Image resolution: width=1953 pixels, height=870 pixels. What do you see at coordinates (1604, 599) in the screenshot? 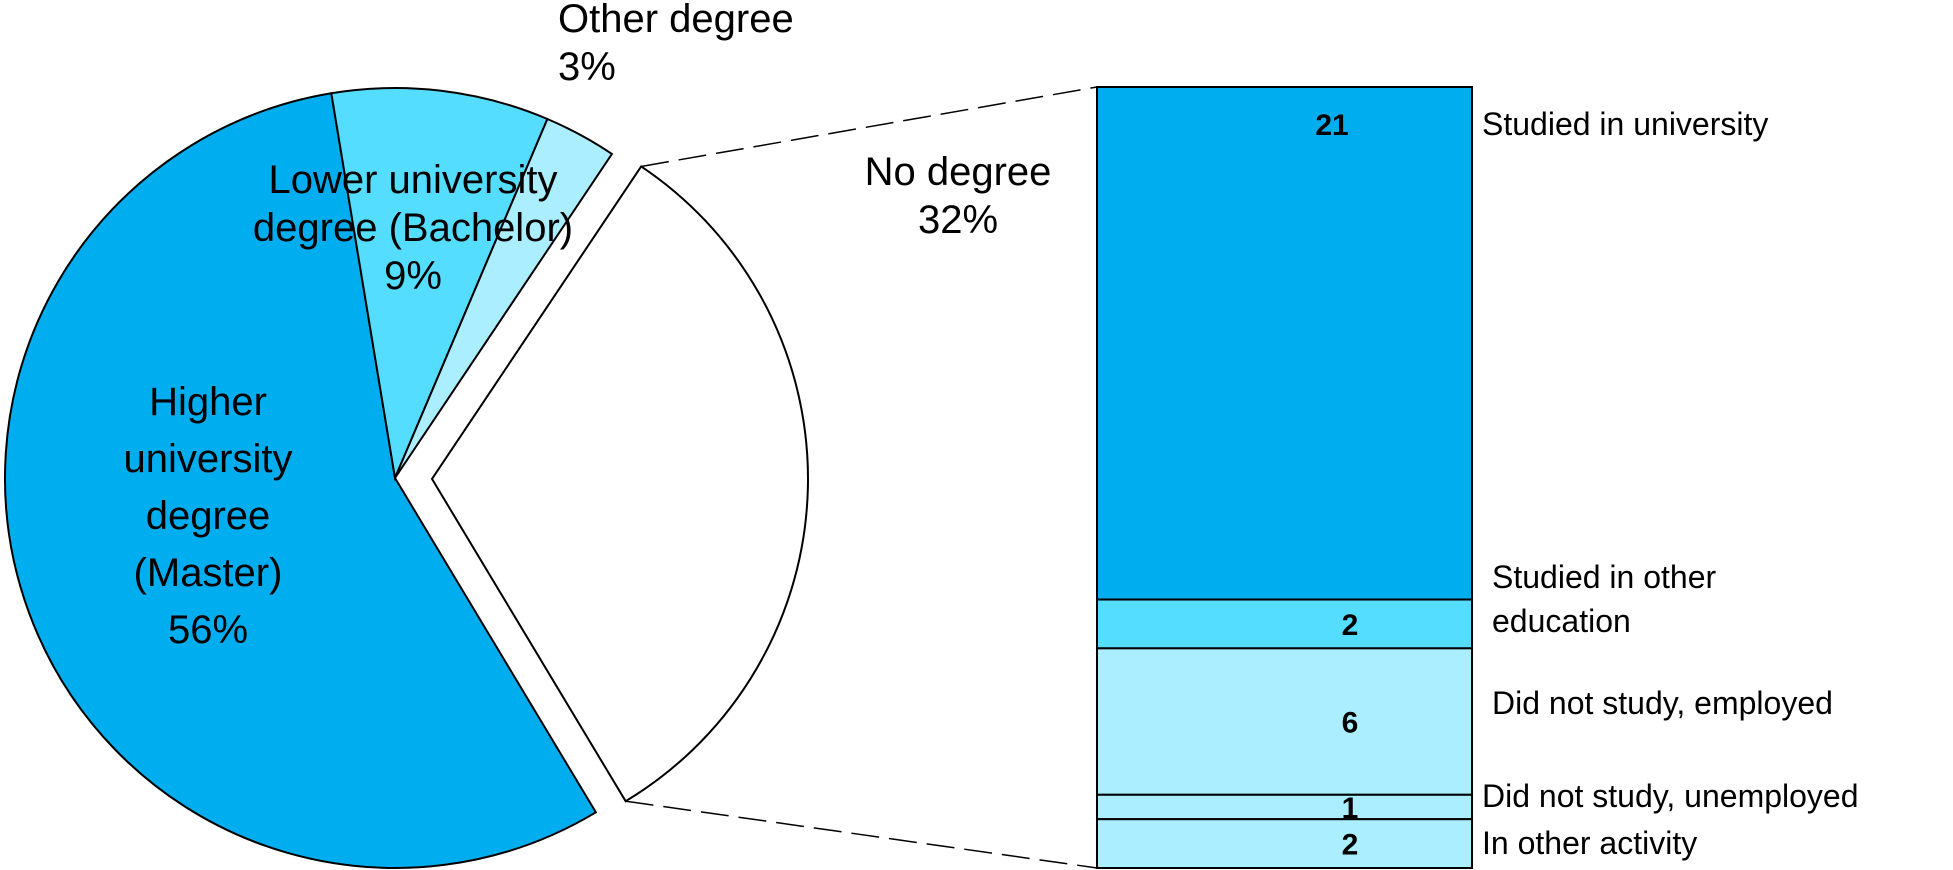
I see `bar-category-label-studied-in-other-education: Studied in other education` at bounding box center [1604, 599].